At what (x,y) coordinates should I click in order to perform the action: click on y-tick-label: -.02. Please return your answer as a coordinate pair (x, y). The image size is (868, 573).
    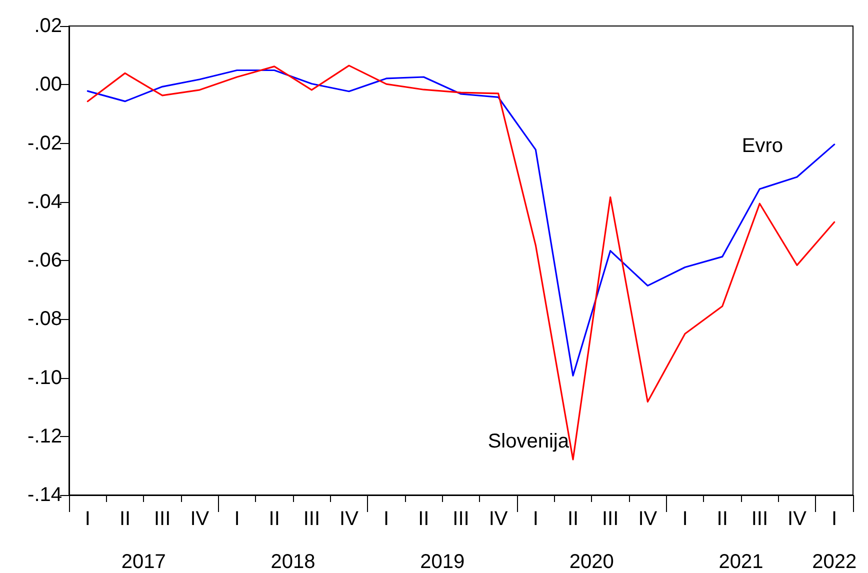
    Looking at the image, I should click on (45, 143).